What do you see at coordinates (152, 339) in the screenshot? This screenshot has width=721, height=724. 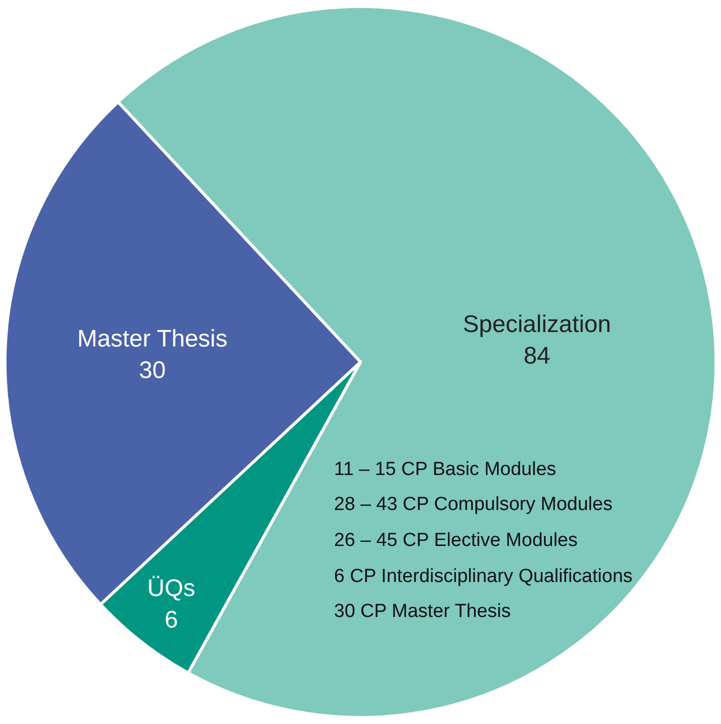 I see `slice-label: Master Thesis` at bounding box center [152, 339].